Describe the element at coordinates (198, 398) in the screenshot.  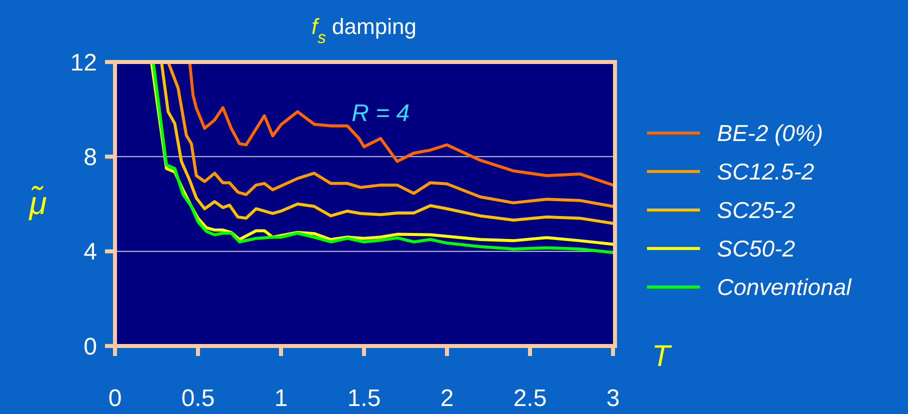
I see `x-tick-label: 0.5` at that location.